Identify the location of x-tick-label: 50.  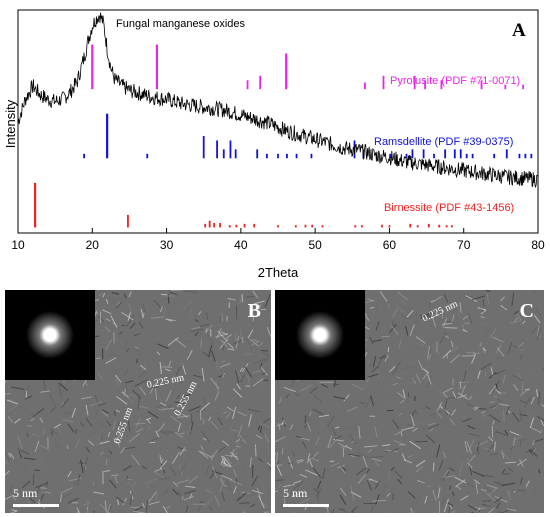
(315, 245).